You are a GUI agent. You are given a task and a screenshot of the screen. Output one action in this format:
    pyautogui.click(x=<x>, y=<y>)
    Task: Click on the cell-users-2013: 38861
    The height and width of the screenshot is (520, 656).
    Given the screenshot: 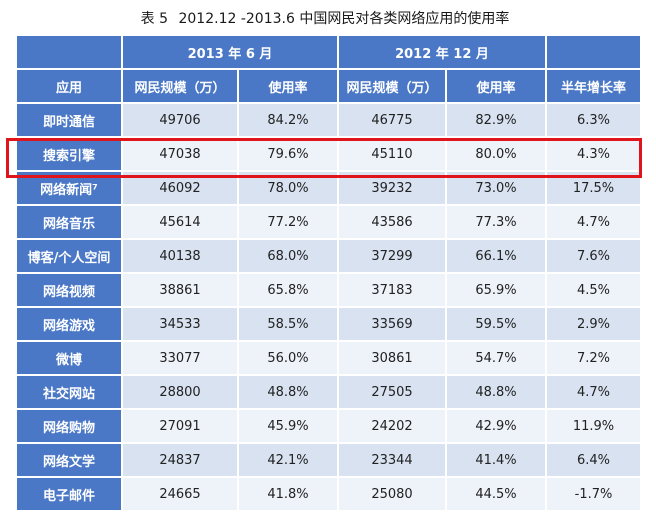 What is the action you would take?
    pyautogui.click(x=180, y=290)
    